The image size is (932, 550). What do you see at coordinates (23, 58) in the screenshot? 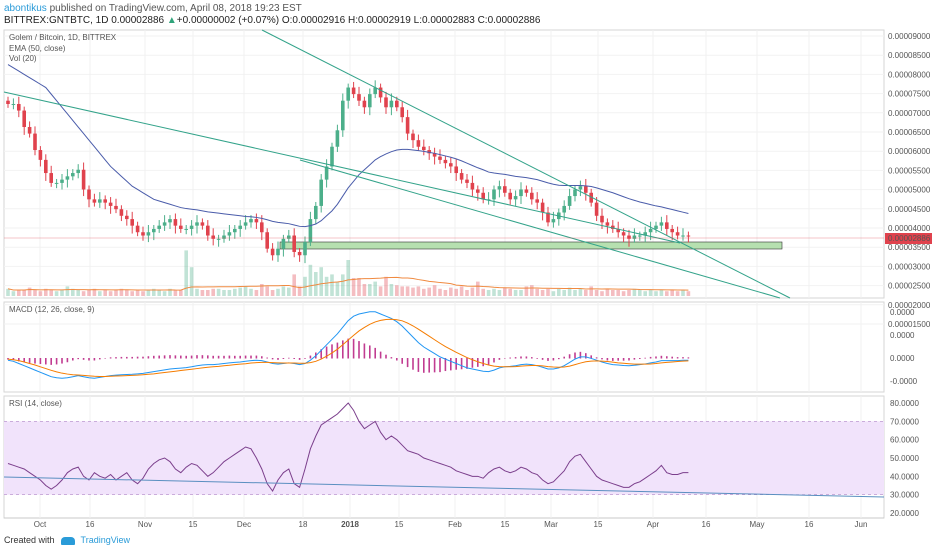
I see `volume-legend: Vol (20)` at bounding box center [23, 58].